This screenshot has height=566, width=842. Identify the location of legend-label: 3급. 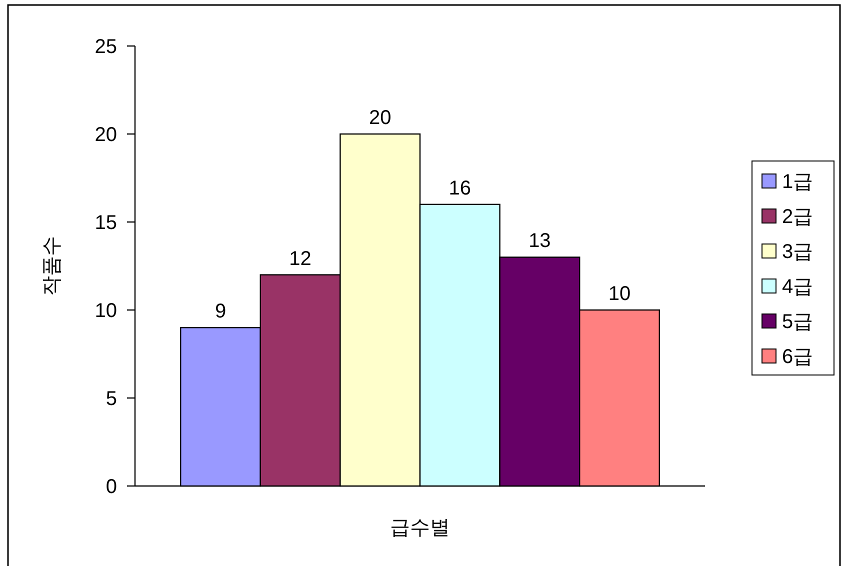
(798, 252).